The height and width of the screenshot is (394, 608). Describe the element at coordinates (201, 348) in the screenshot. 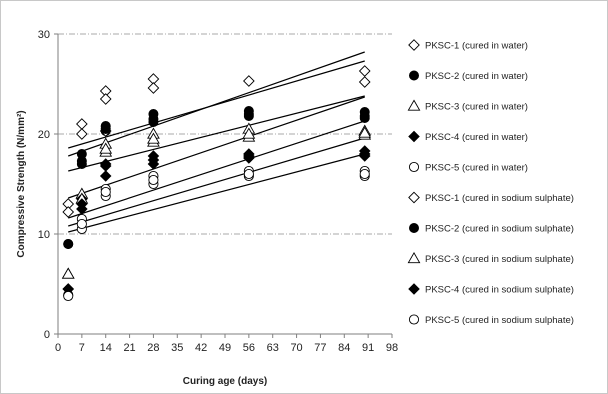

I see `x-tick-label-42: 42` at that location.